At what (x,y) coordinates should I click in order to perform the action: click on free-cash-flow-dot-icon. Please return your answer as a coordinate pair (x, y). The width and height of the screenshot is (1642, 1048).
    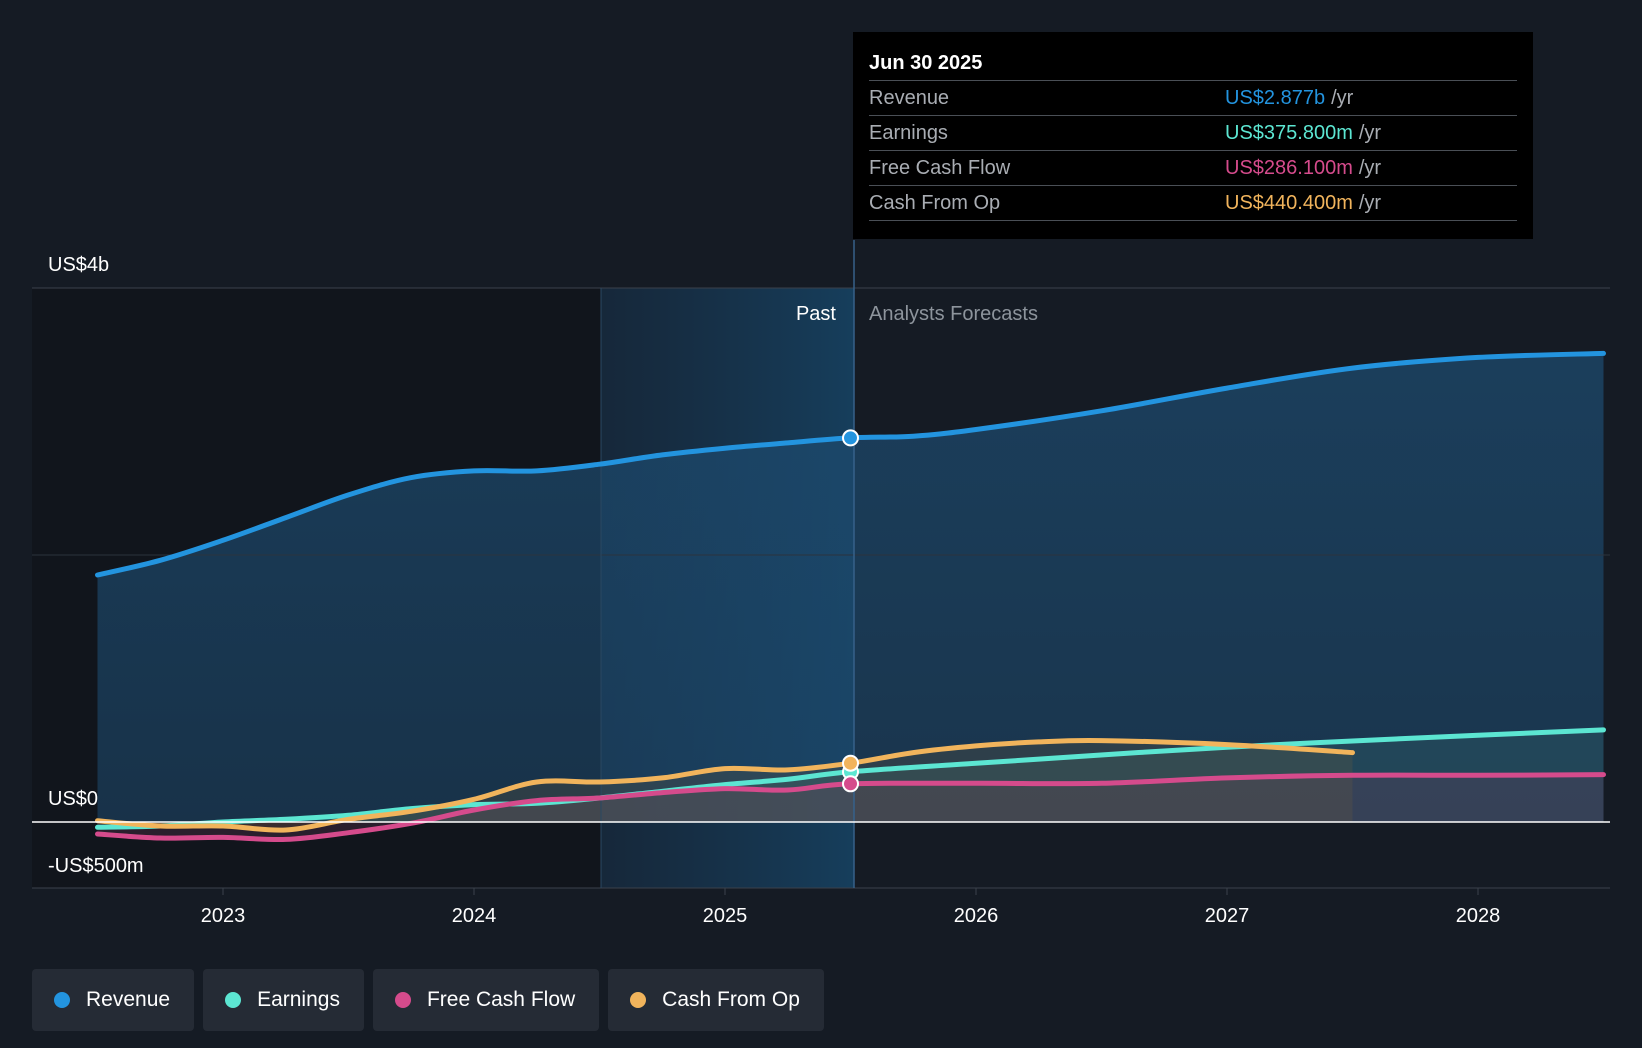
    Looking at the image, I should click on (402, 1000).